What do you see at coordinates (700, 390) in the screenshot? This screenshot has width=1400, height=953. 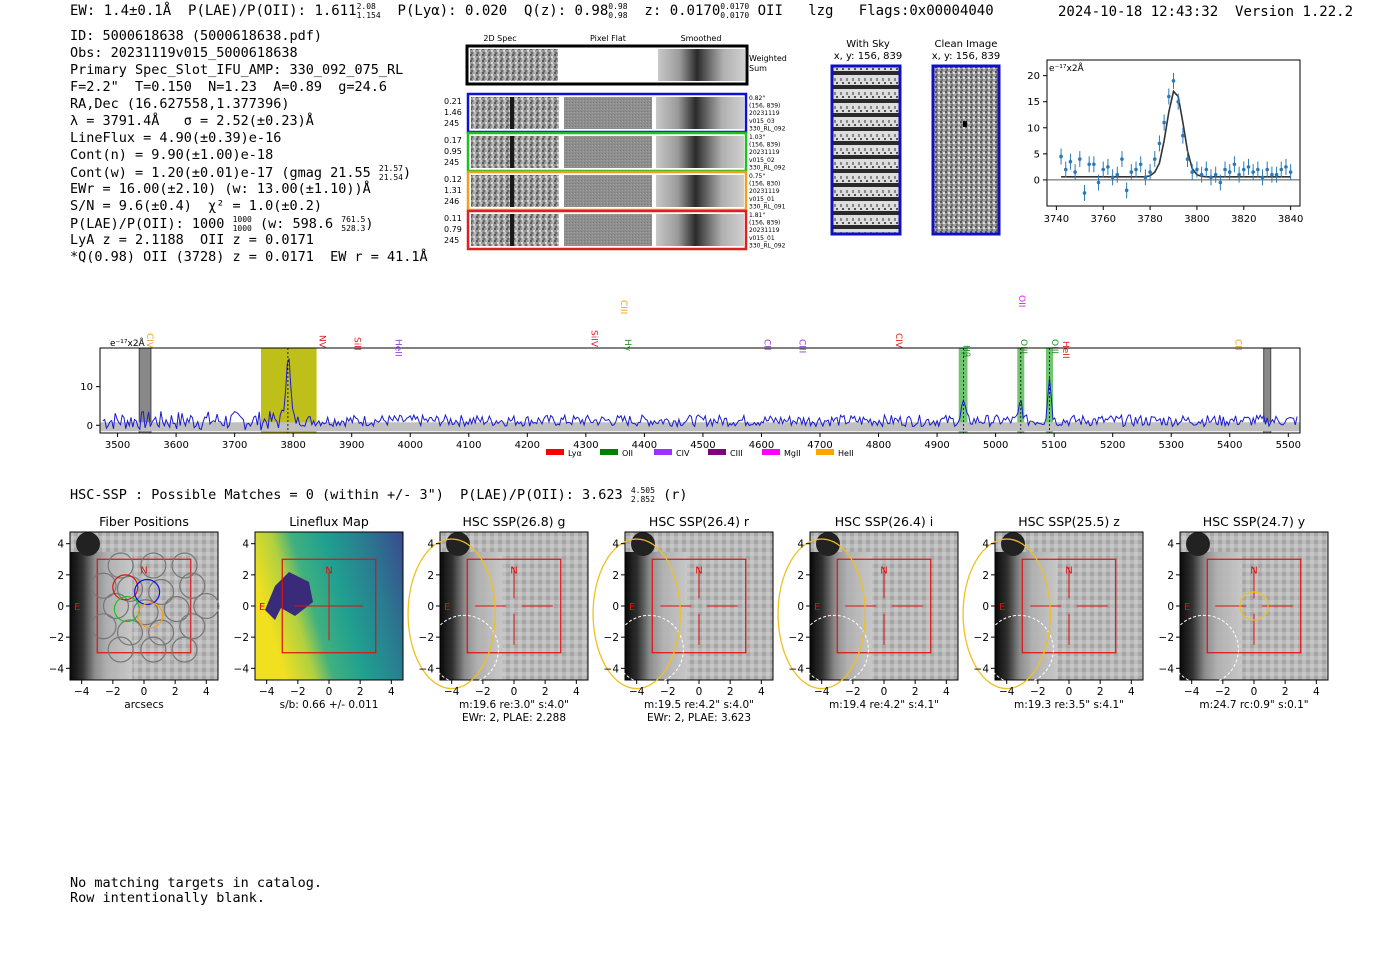 I see `spectrum-axes` at bounding box center [700, 390].